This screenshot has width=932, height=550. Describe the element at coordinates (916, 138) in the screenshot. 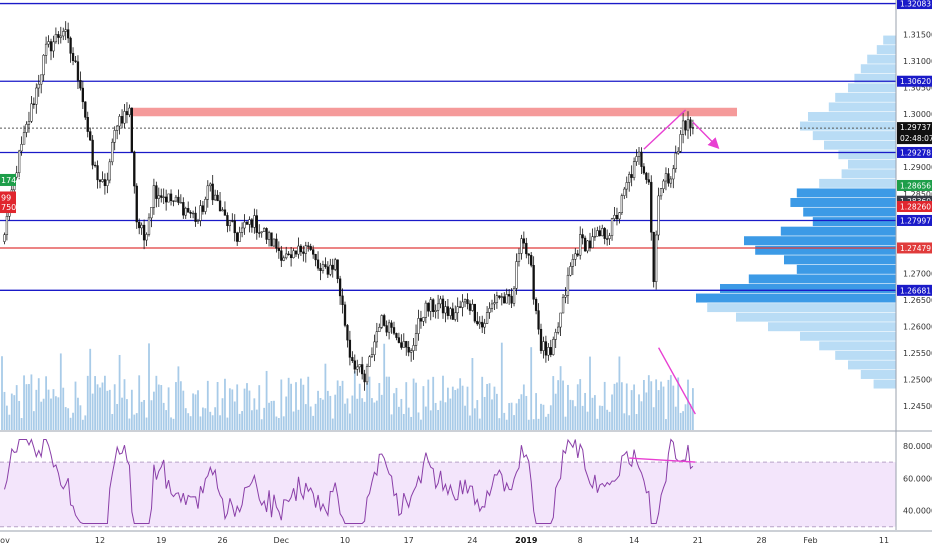

I see `countdown-label: 02:48:07` at that location.